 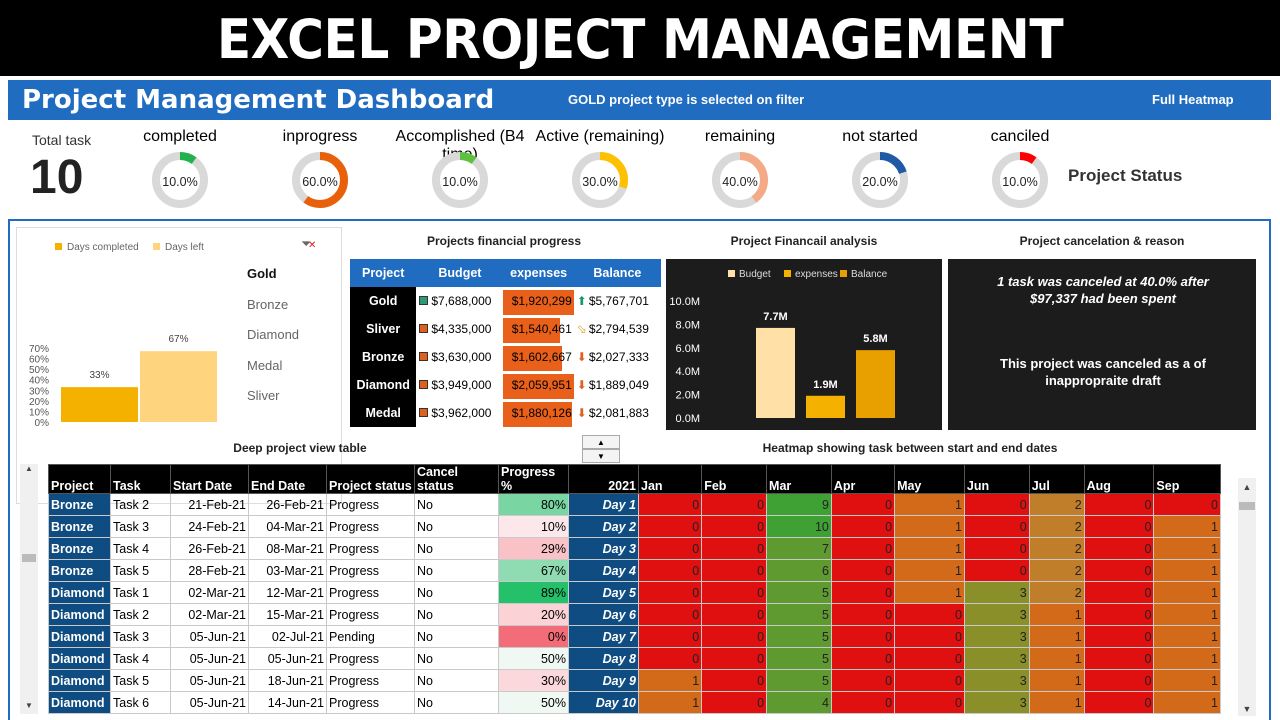 I want to click on spin-up-button: ▲, so click(x=601, y=442).